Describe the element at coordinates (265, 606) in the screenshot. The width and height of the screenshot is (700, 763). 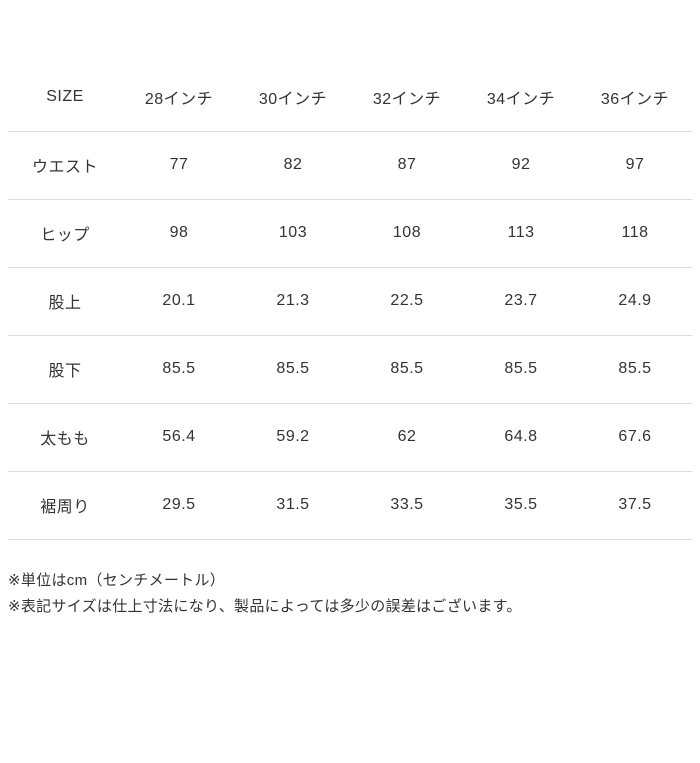
I see `tolerance-note: ※表記サイズは仕上寸法になり、製品によっては多少の誤差はございます。` at that location.